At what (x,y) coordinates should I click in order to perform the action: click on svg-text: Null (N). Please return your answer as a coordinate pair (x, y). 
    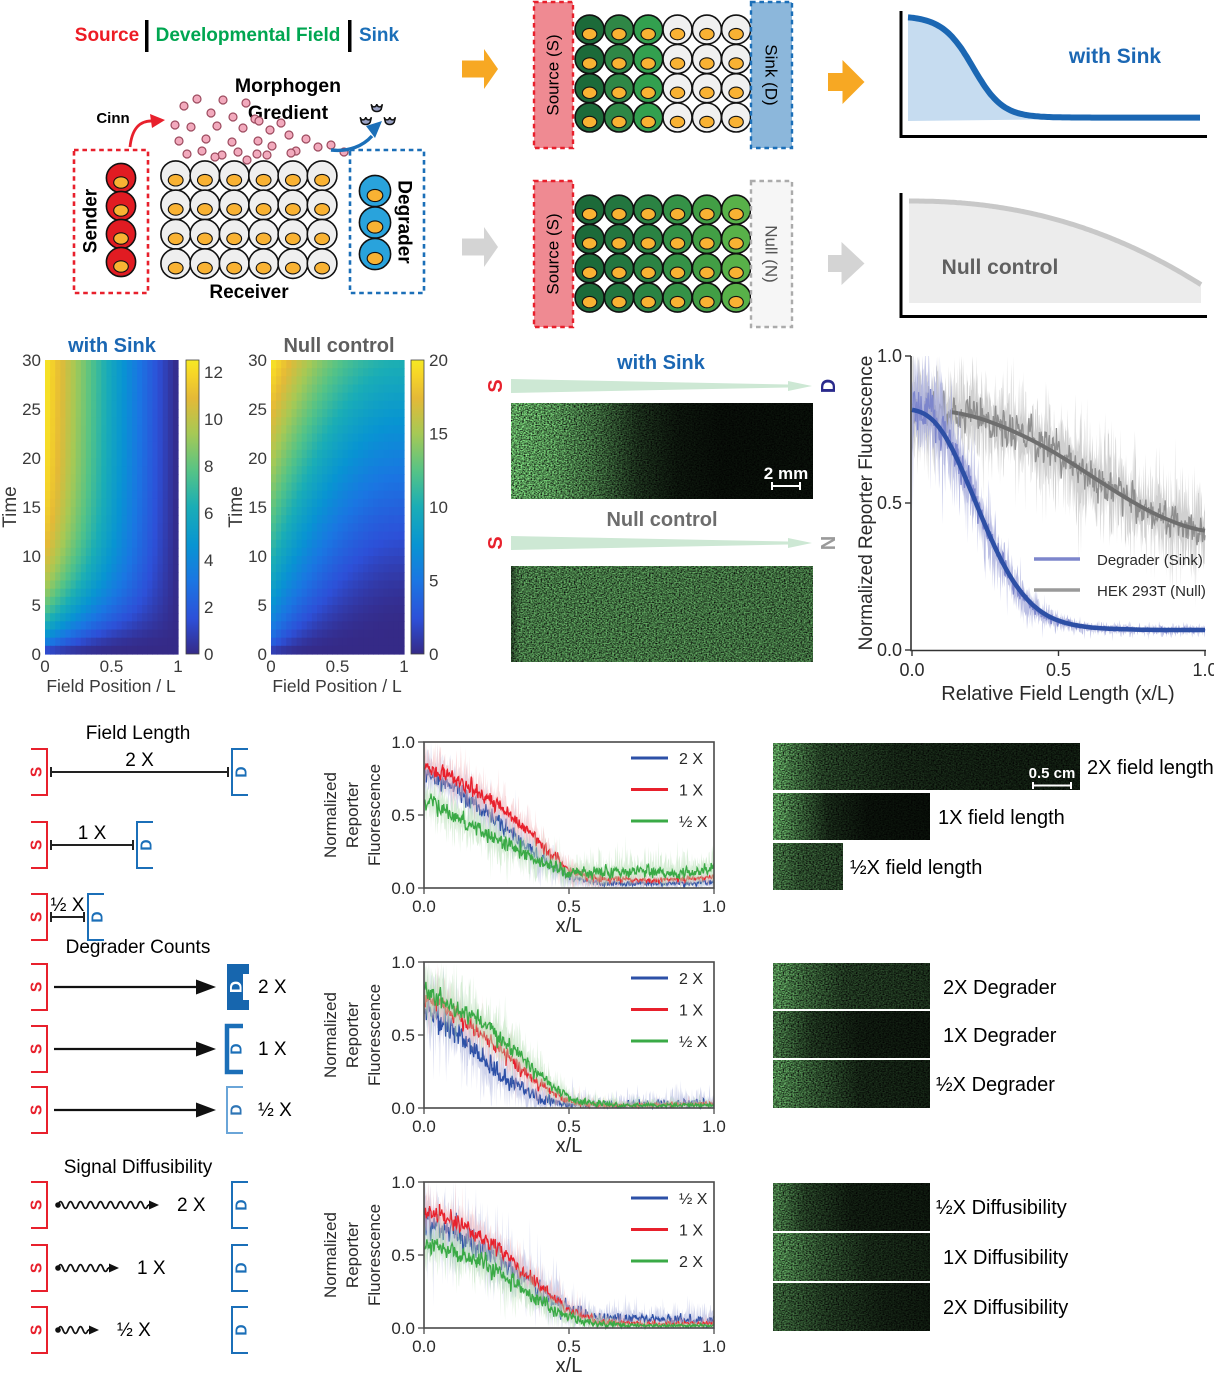
    Looking at the image, I should click on (771, 254).